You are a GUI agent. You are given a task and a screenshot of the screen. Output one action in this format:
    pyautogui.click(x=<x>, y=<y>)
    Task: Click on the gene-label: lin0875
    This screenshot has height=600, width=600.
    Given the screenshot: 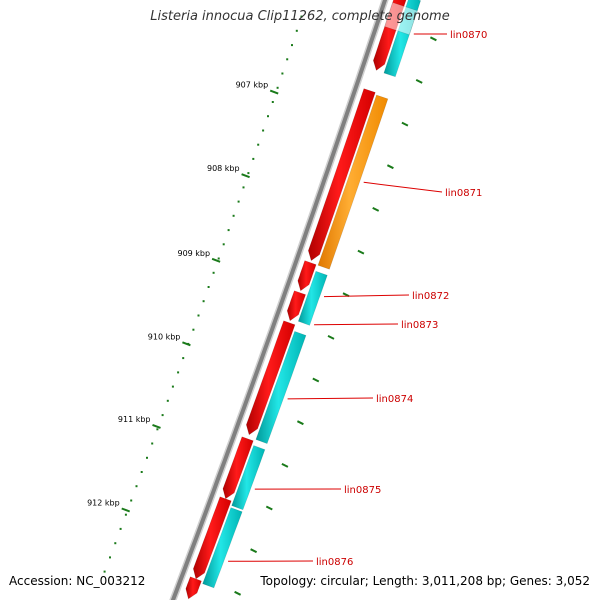 What is the action you would take?
    pyautogui.click(x=362, y=490)
    